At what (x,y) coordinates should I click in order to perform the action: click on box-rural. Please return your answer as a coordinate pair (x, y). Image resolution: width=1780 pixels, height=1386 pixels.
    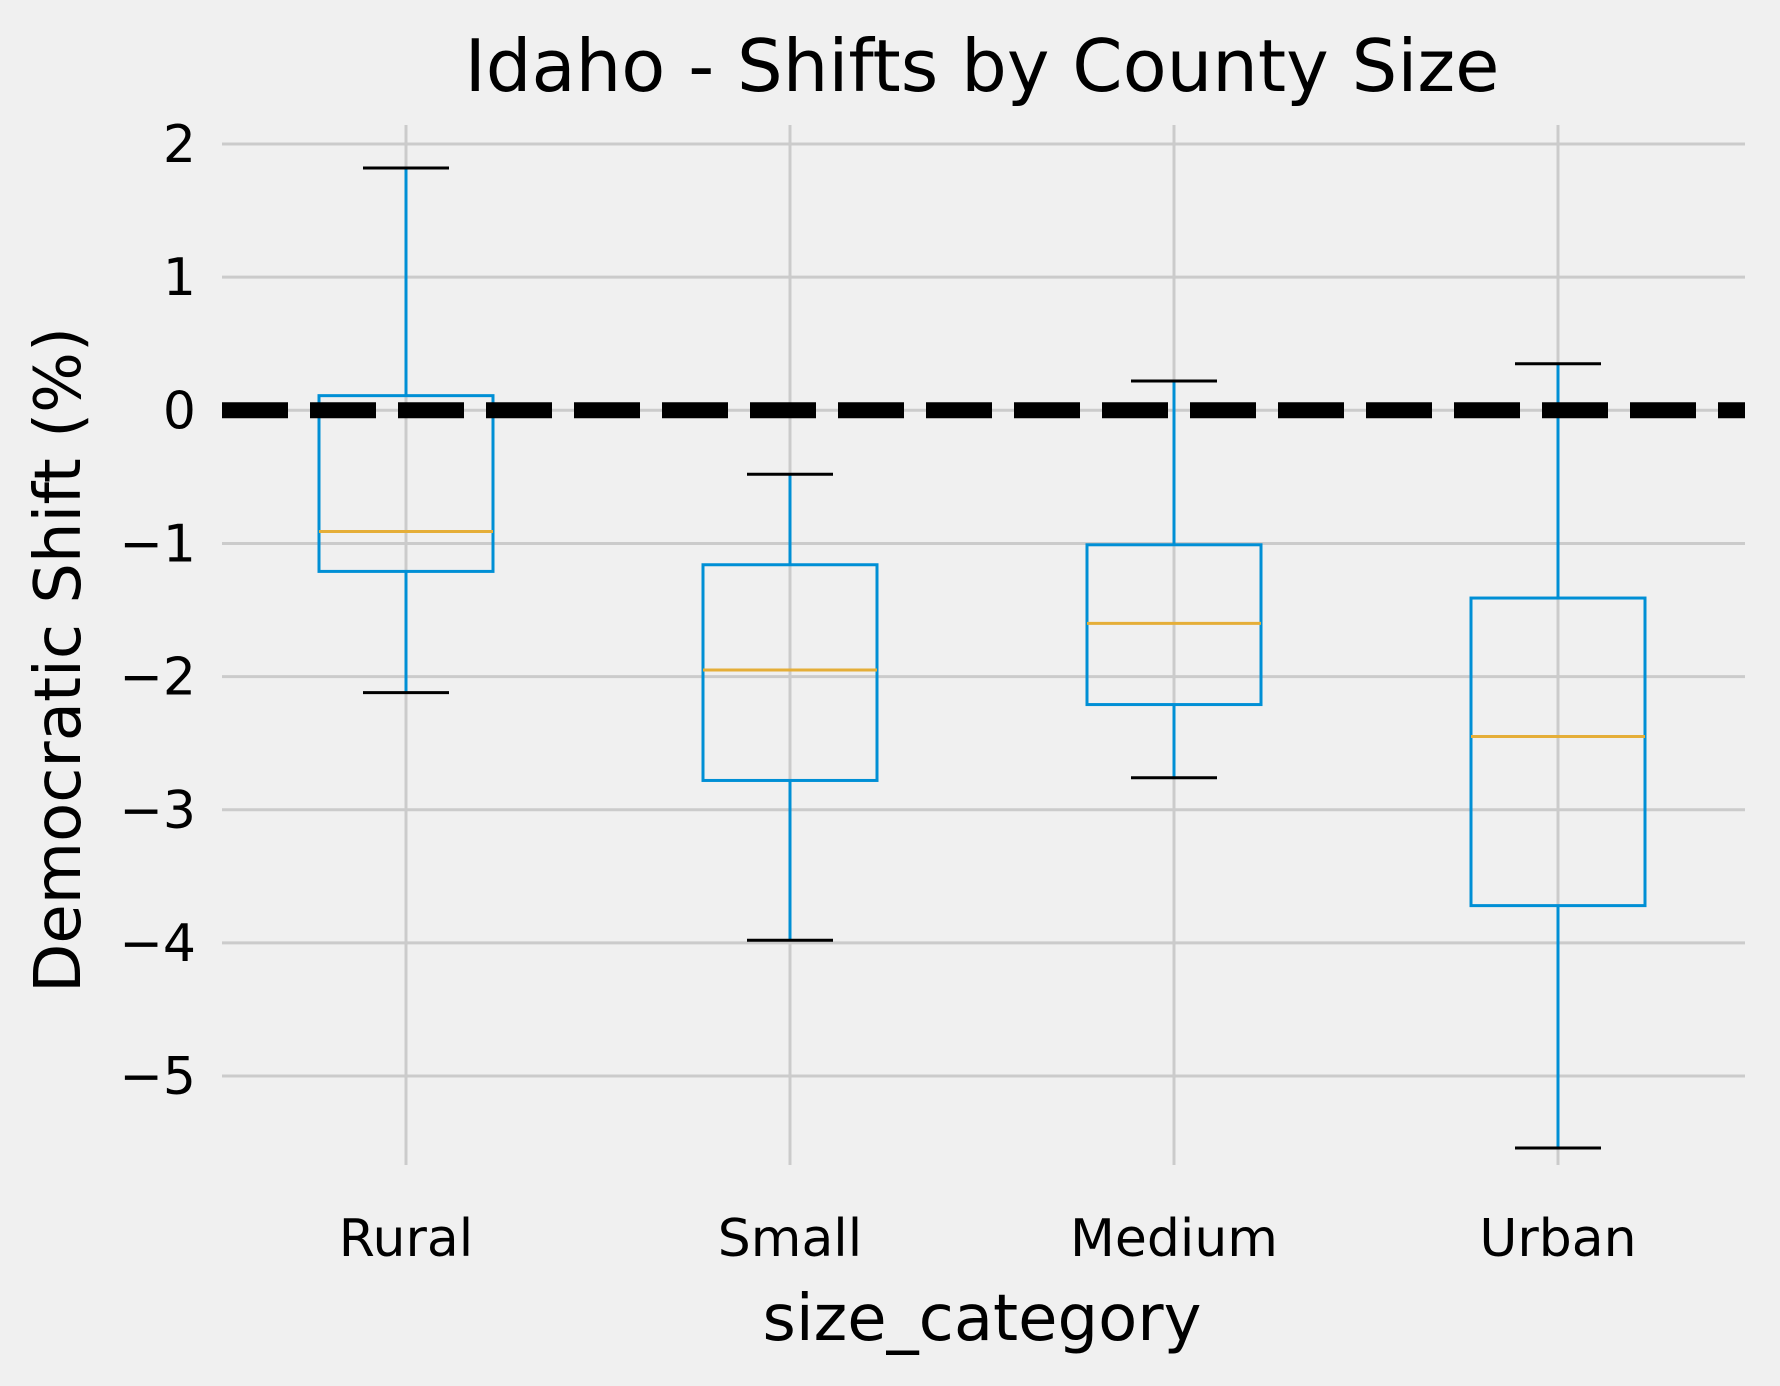
    Looking at the image, I should click on (406, 430).